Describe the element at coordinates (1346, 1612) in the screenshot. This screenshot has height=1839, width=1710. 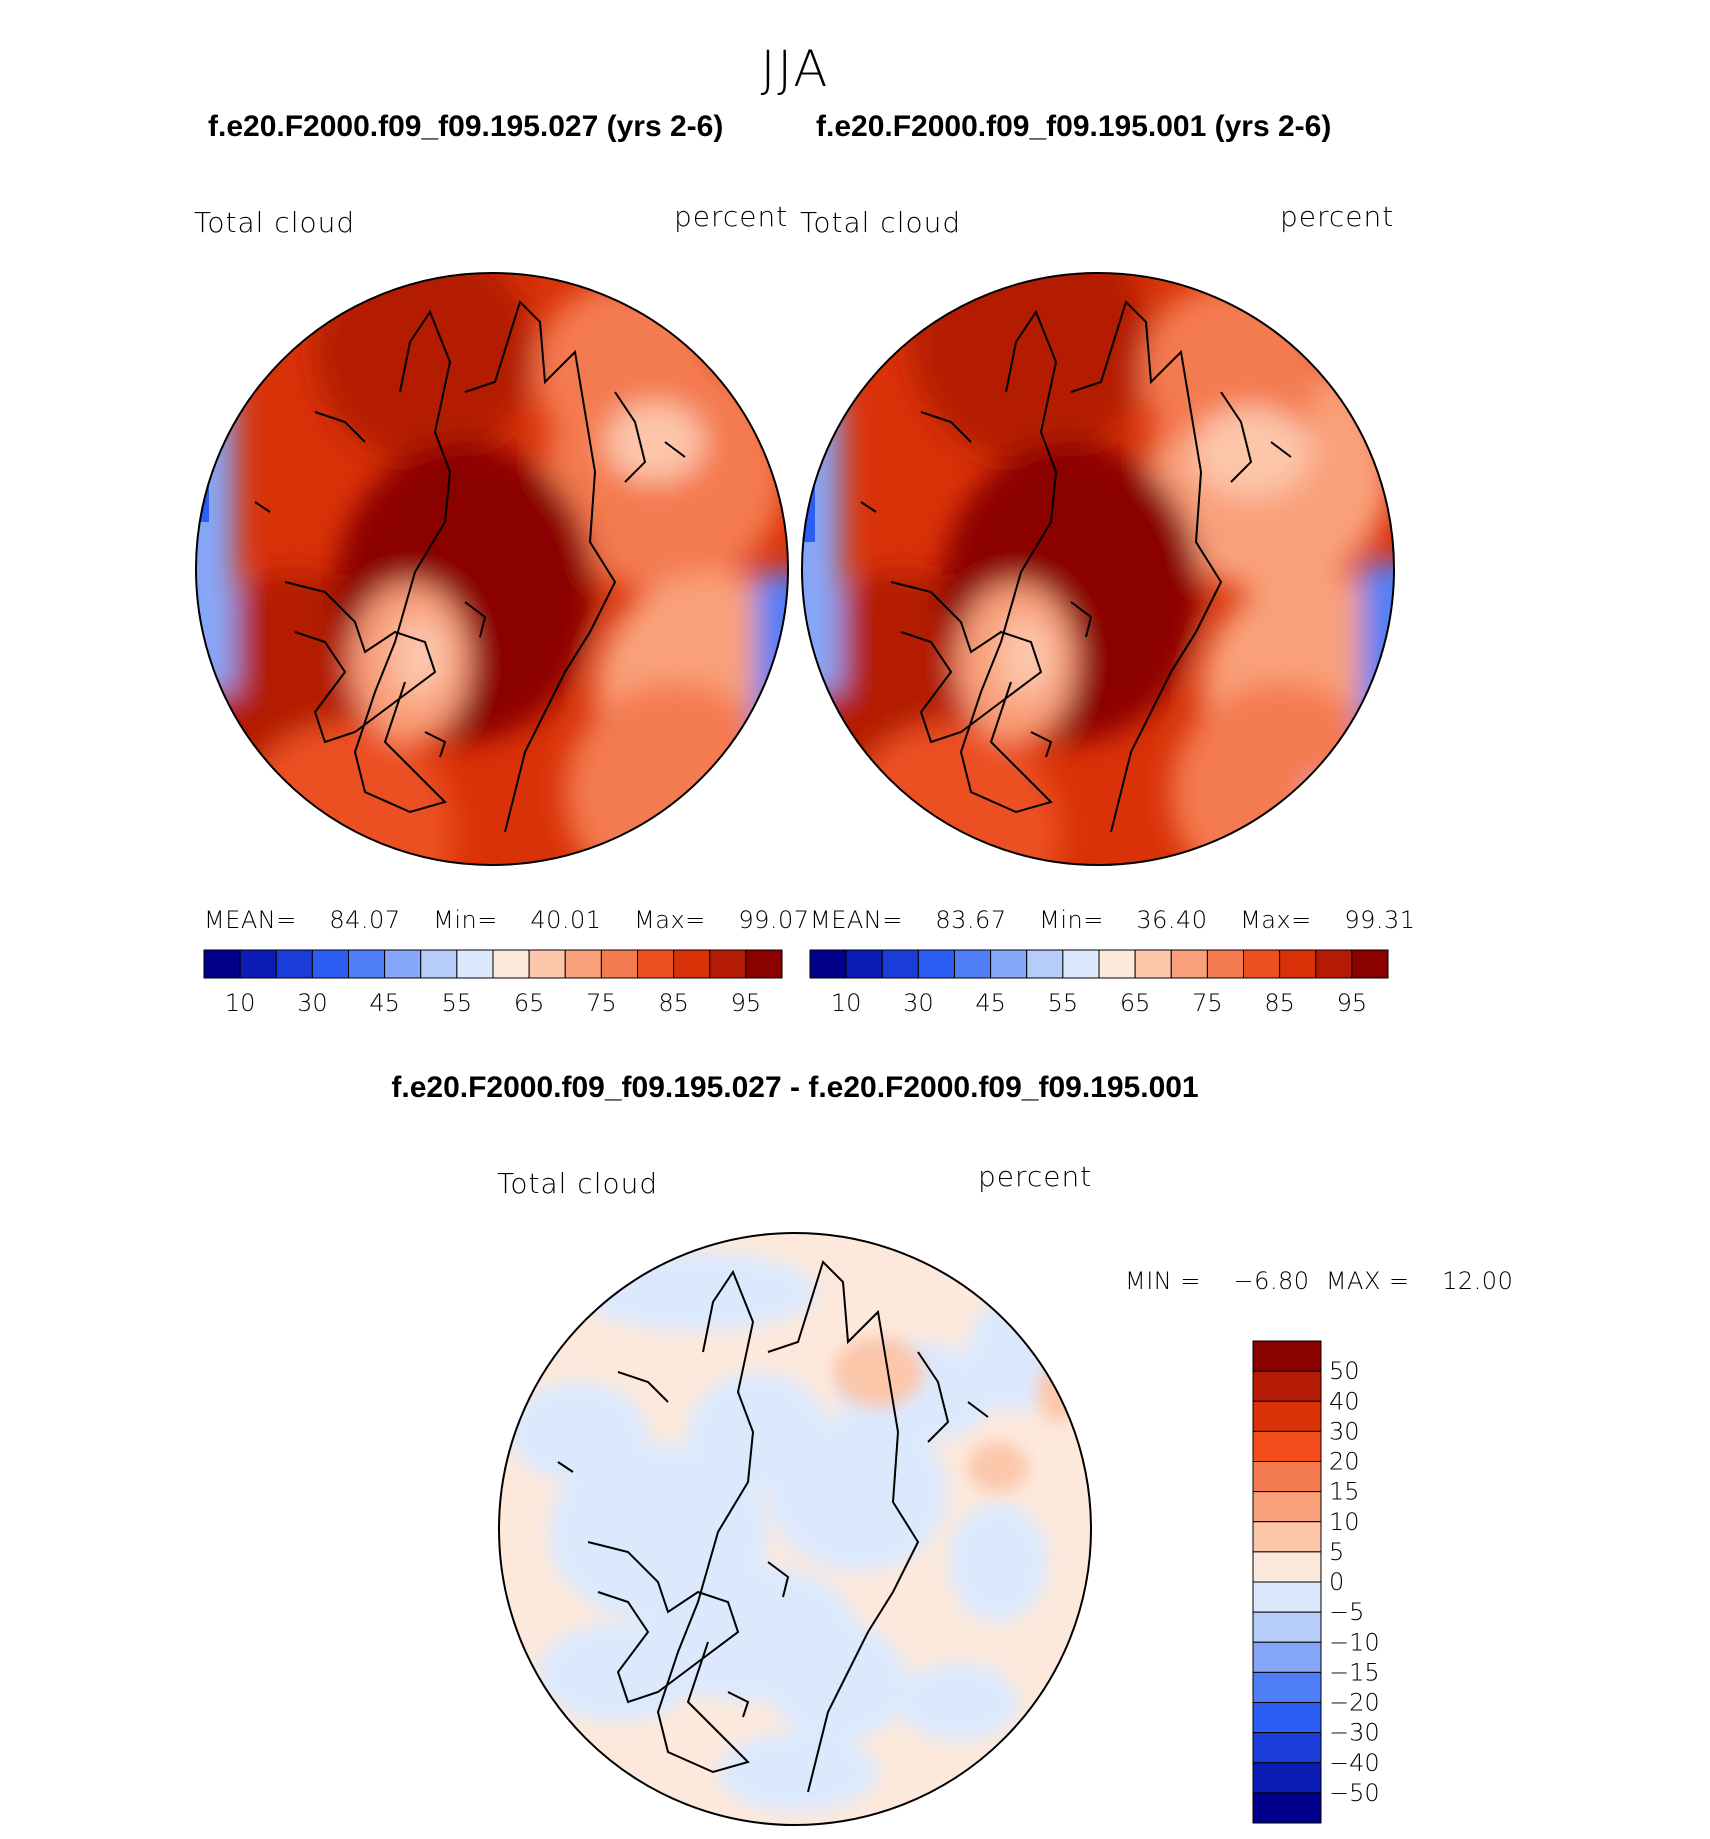
I see `difference-colorbar-tick-label: −5` at that location.